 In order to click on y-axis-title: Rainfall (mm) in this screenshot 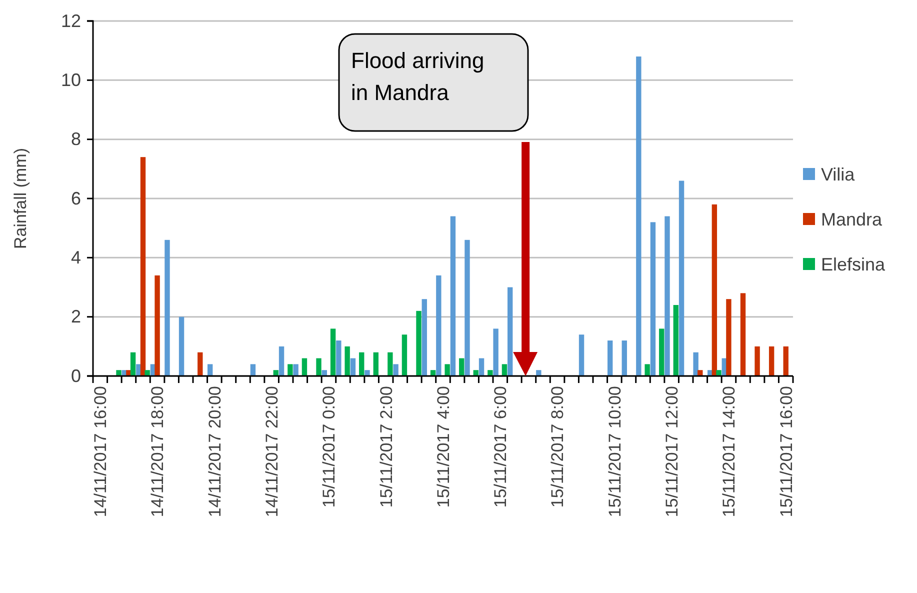, I will do `click(20, 199)`.